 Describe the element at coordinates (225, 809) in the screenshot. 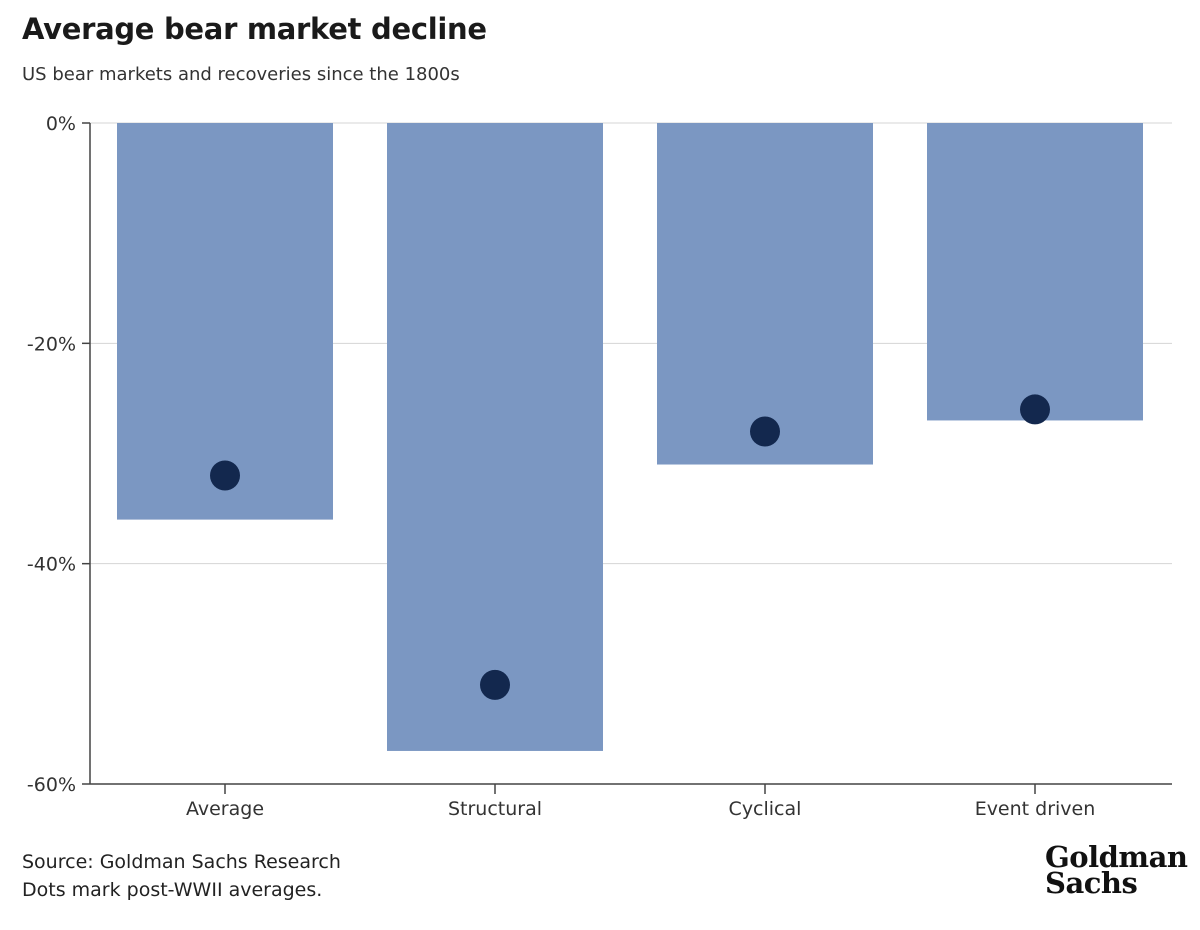

I see `x-tick-label: Average` at that location.